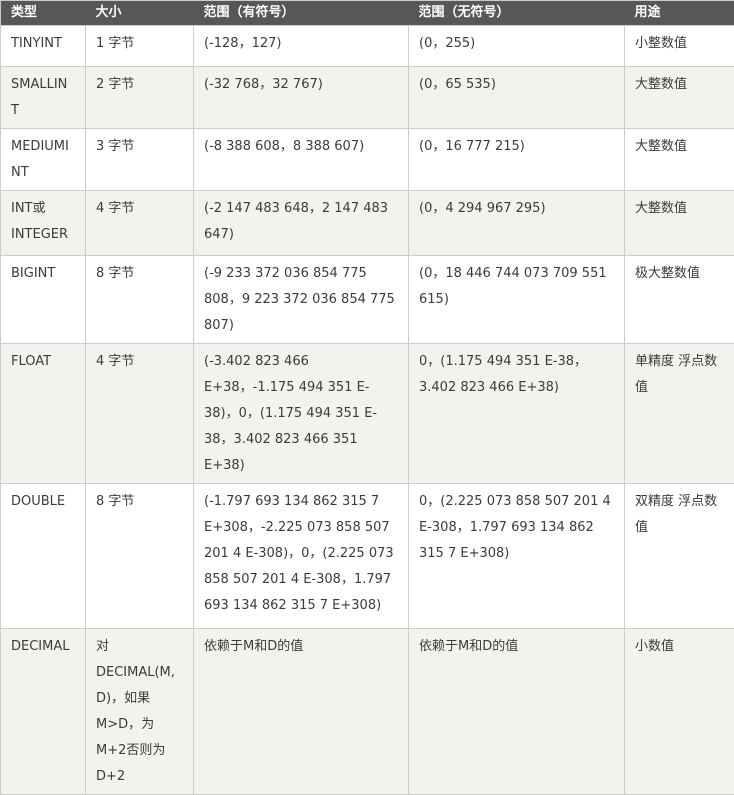 Image resolution: width=734 pixels, height=795 pixels. I want to click on cell-unsigned-range: (0，16 777 215), so click(517, 160).